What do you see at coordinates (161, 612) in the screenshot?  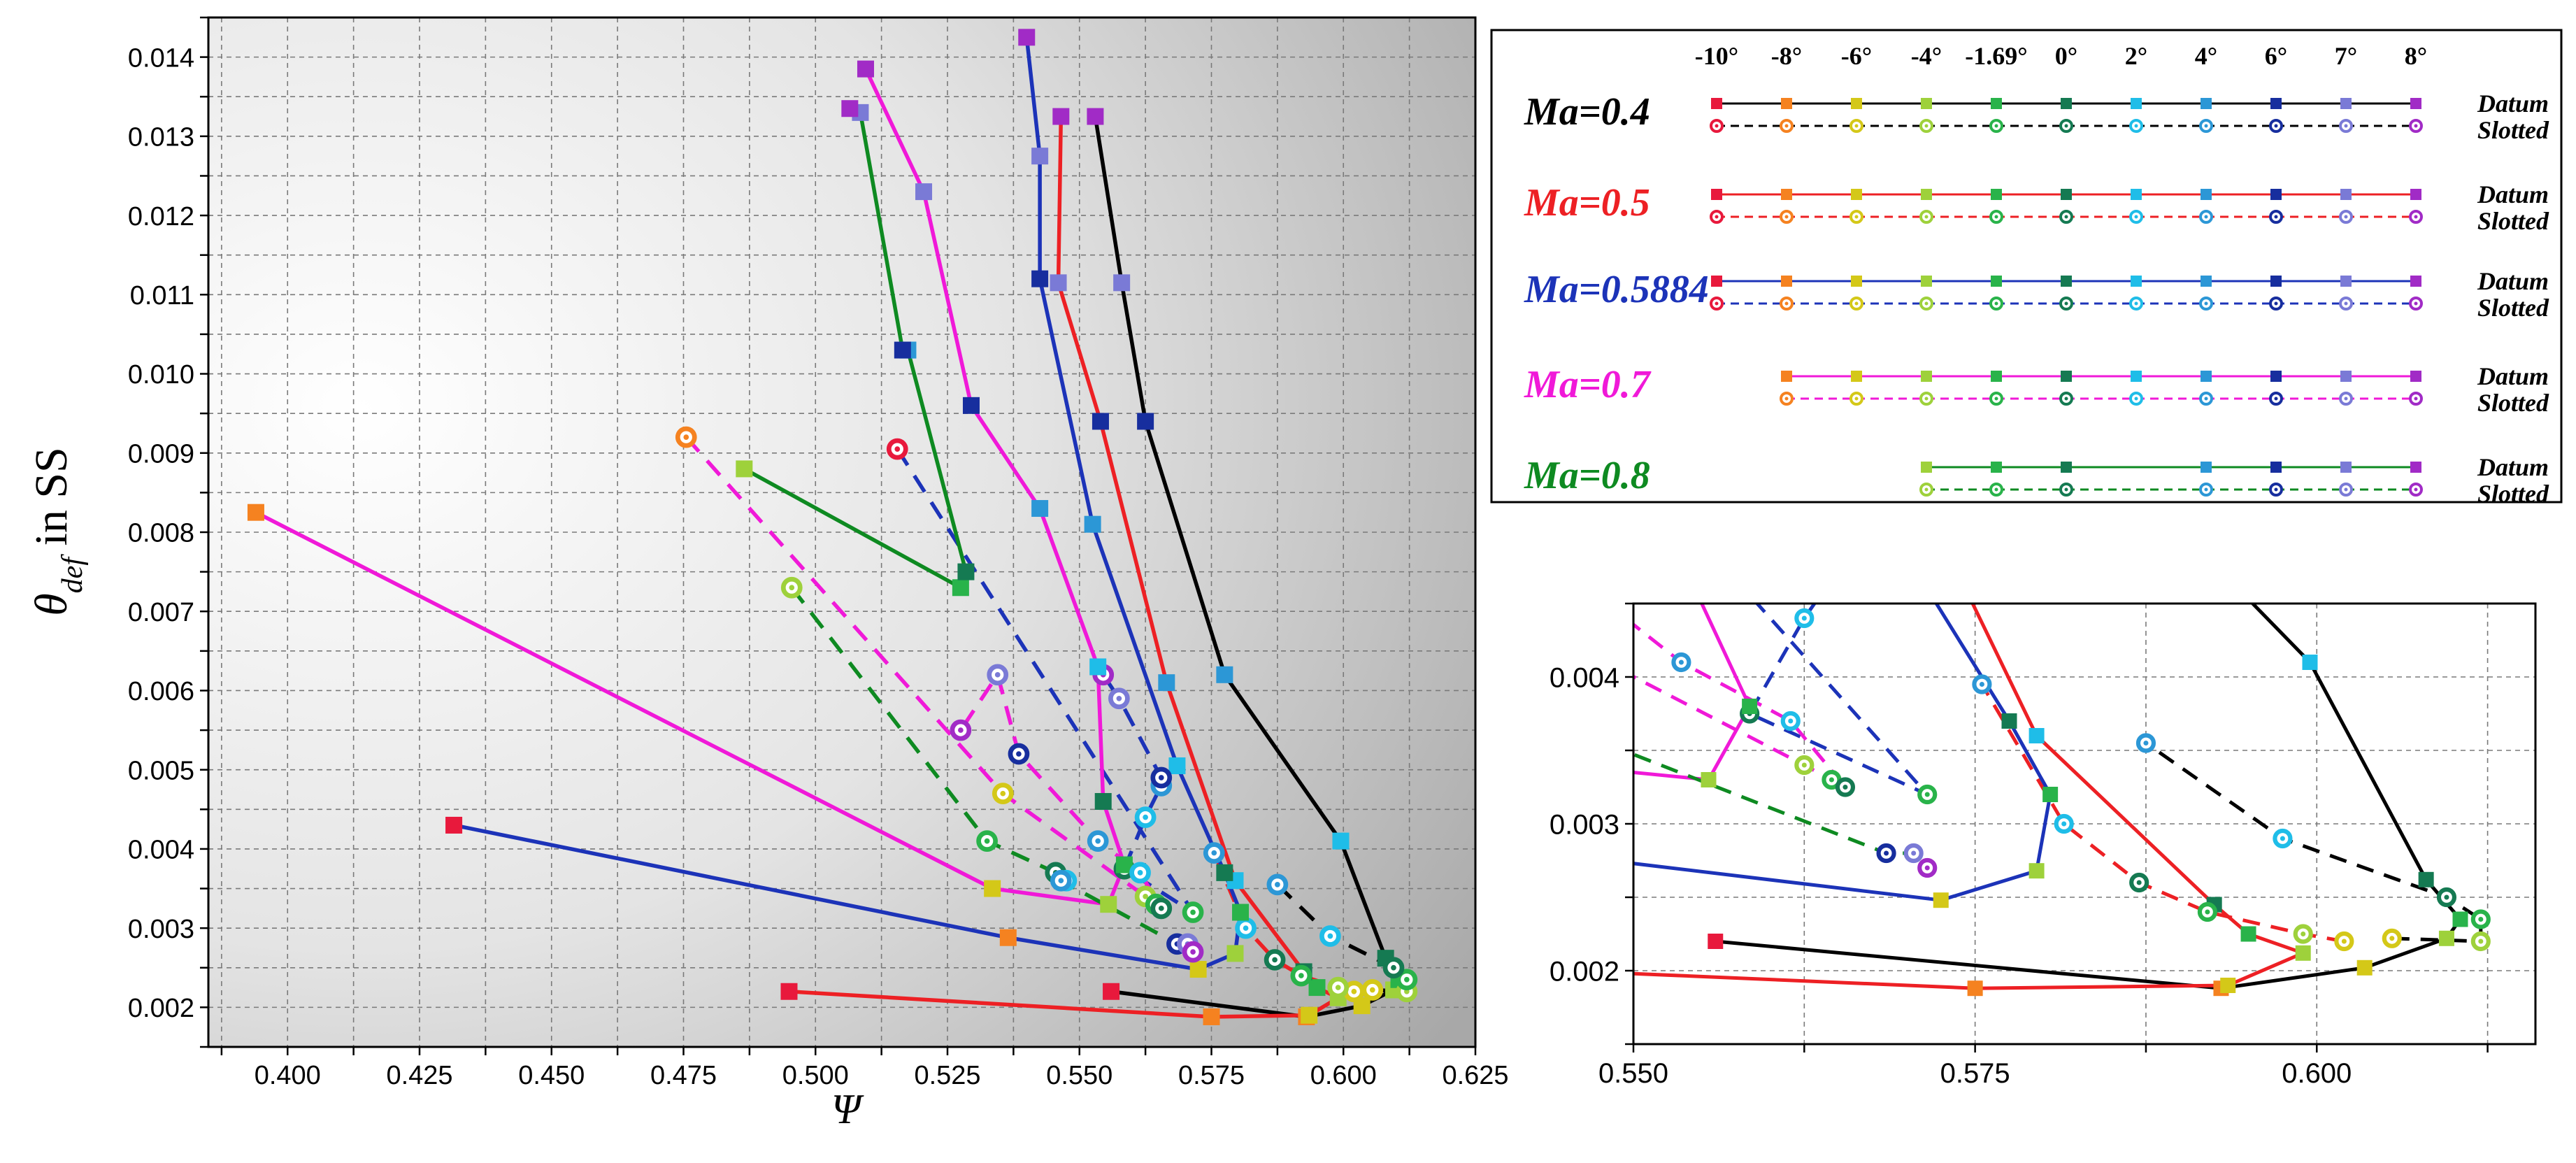 I see `y-tick-label: 0.007` at bounding box center [161, 612].